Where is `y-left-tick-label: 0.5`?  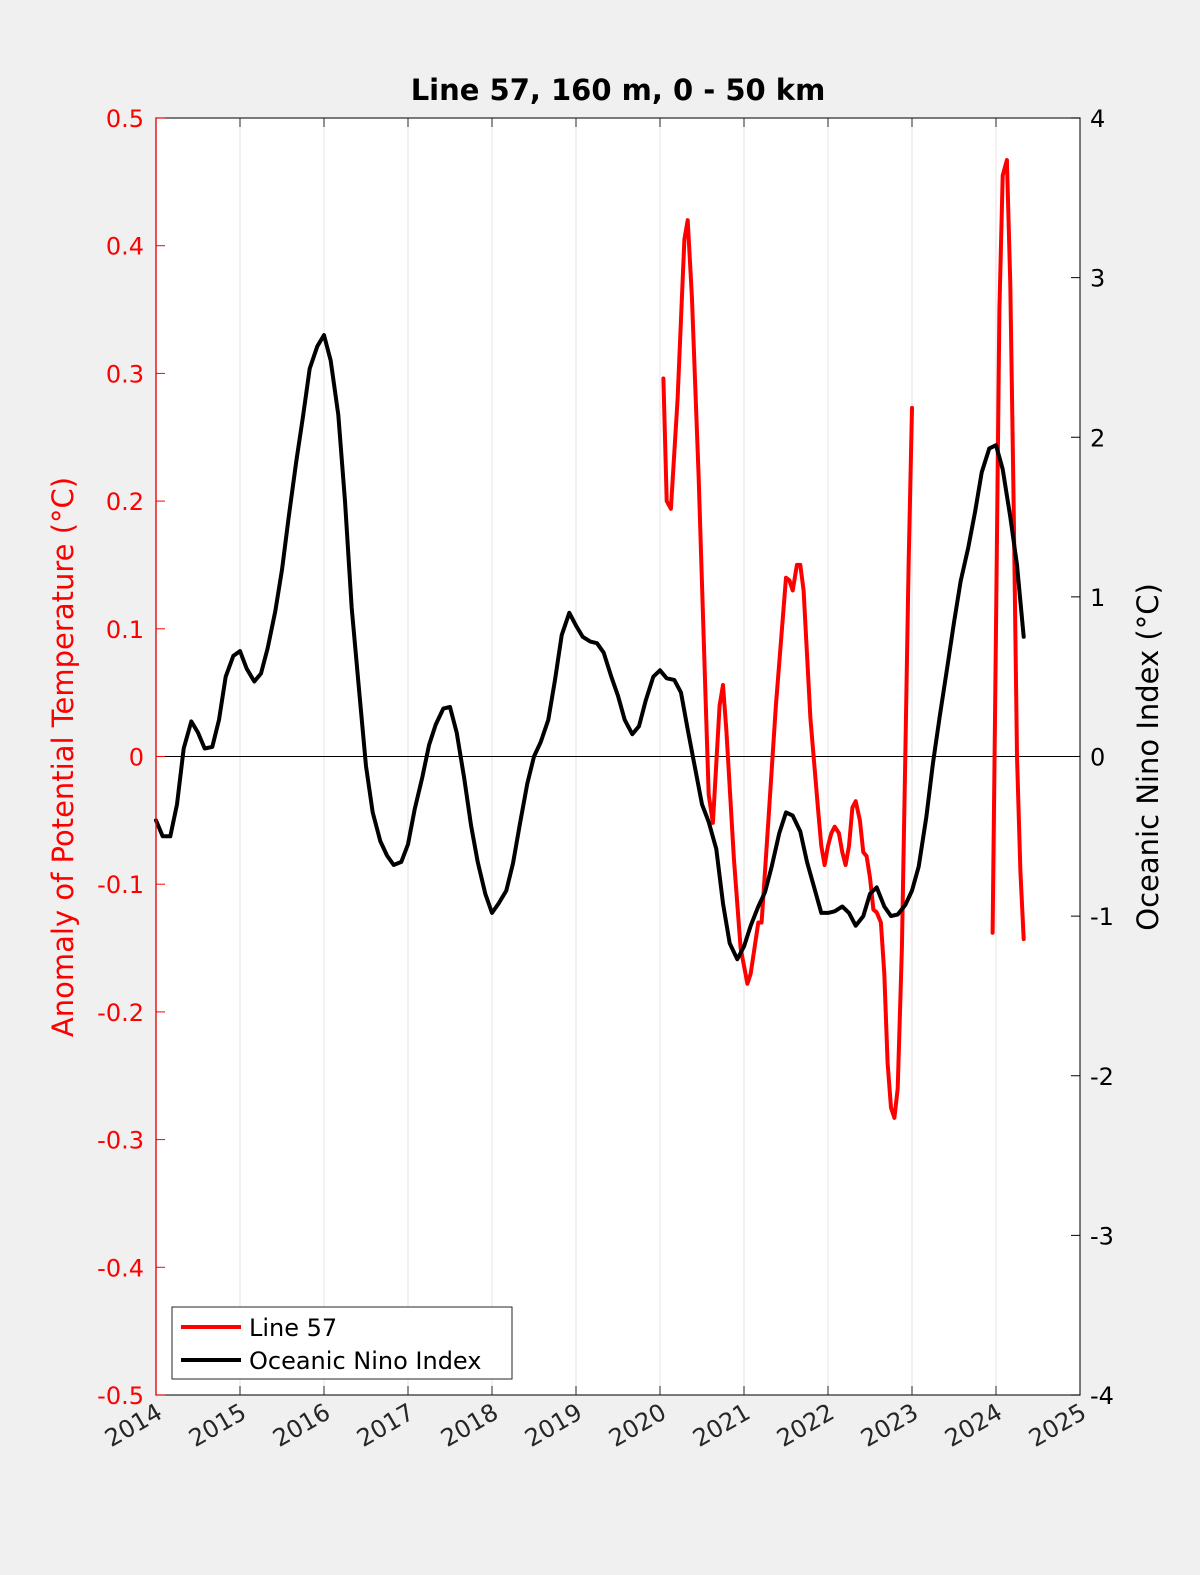 y-left-tick-label: 0.5 is located at coordinates (125, 119).